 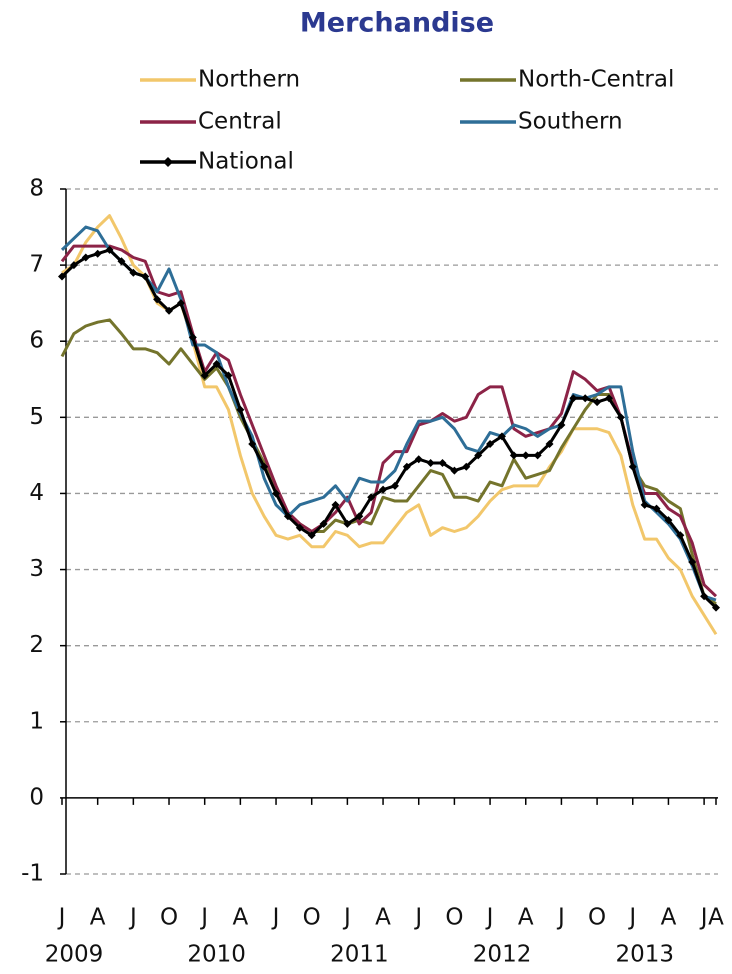 What do you see at coordinates (397, 23) in the screenshot?
I see `chart-title: Merchandise` at bounding box center [397, 23].